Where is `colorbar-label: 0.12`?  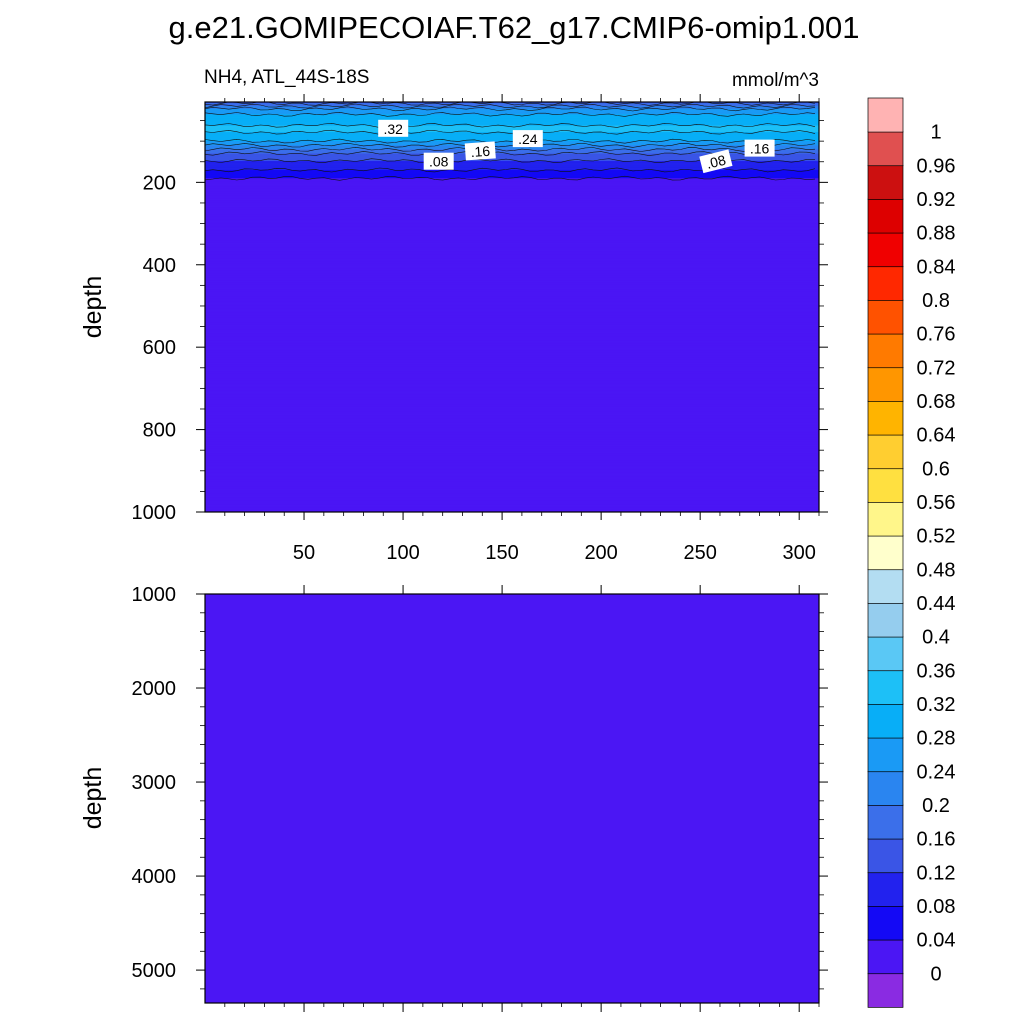 colorbar-label: 0.12 is located at coordinates (936, 873).